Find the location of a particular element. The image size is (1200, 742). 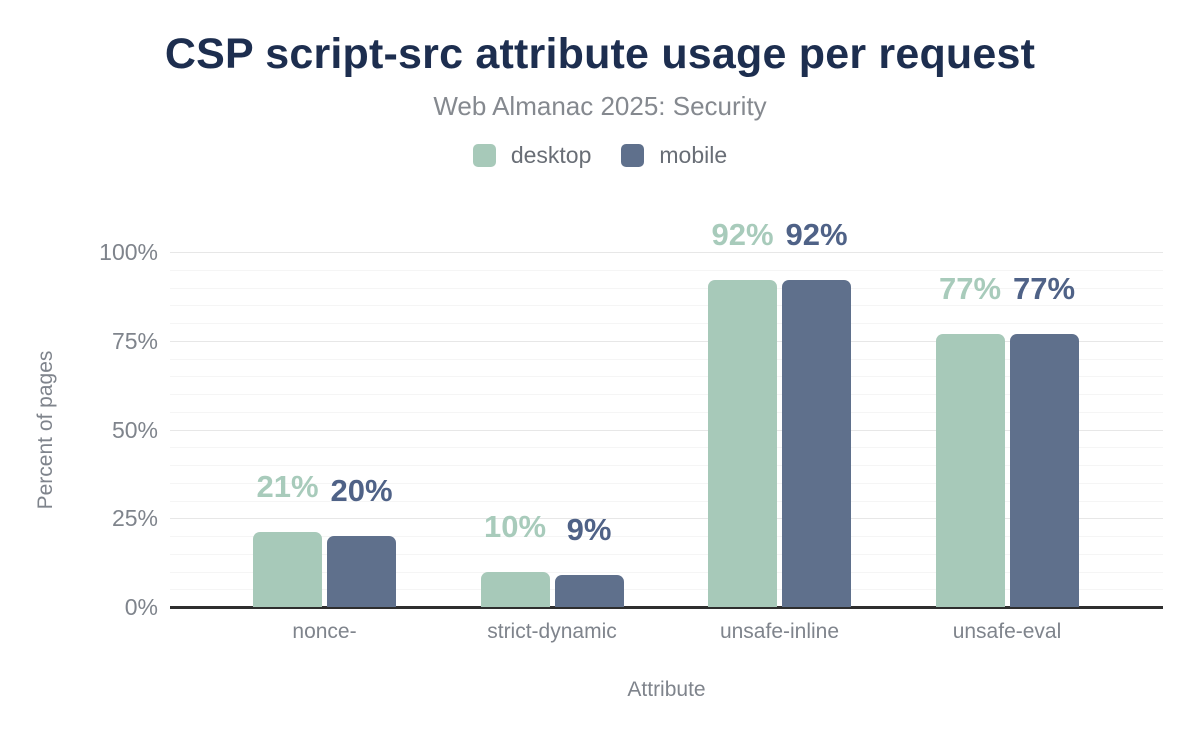

bar-group-unsafe-inline: 92% 92% is located at coordinates (779, 412).